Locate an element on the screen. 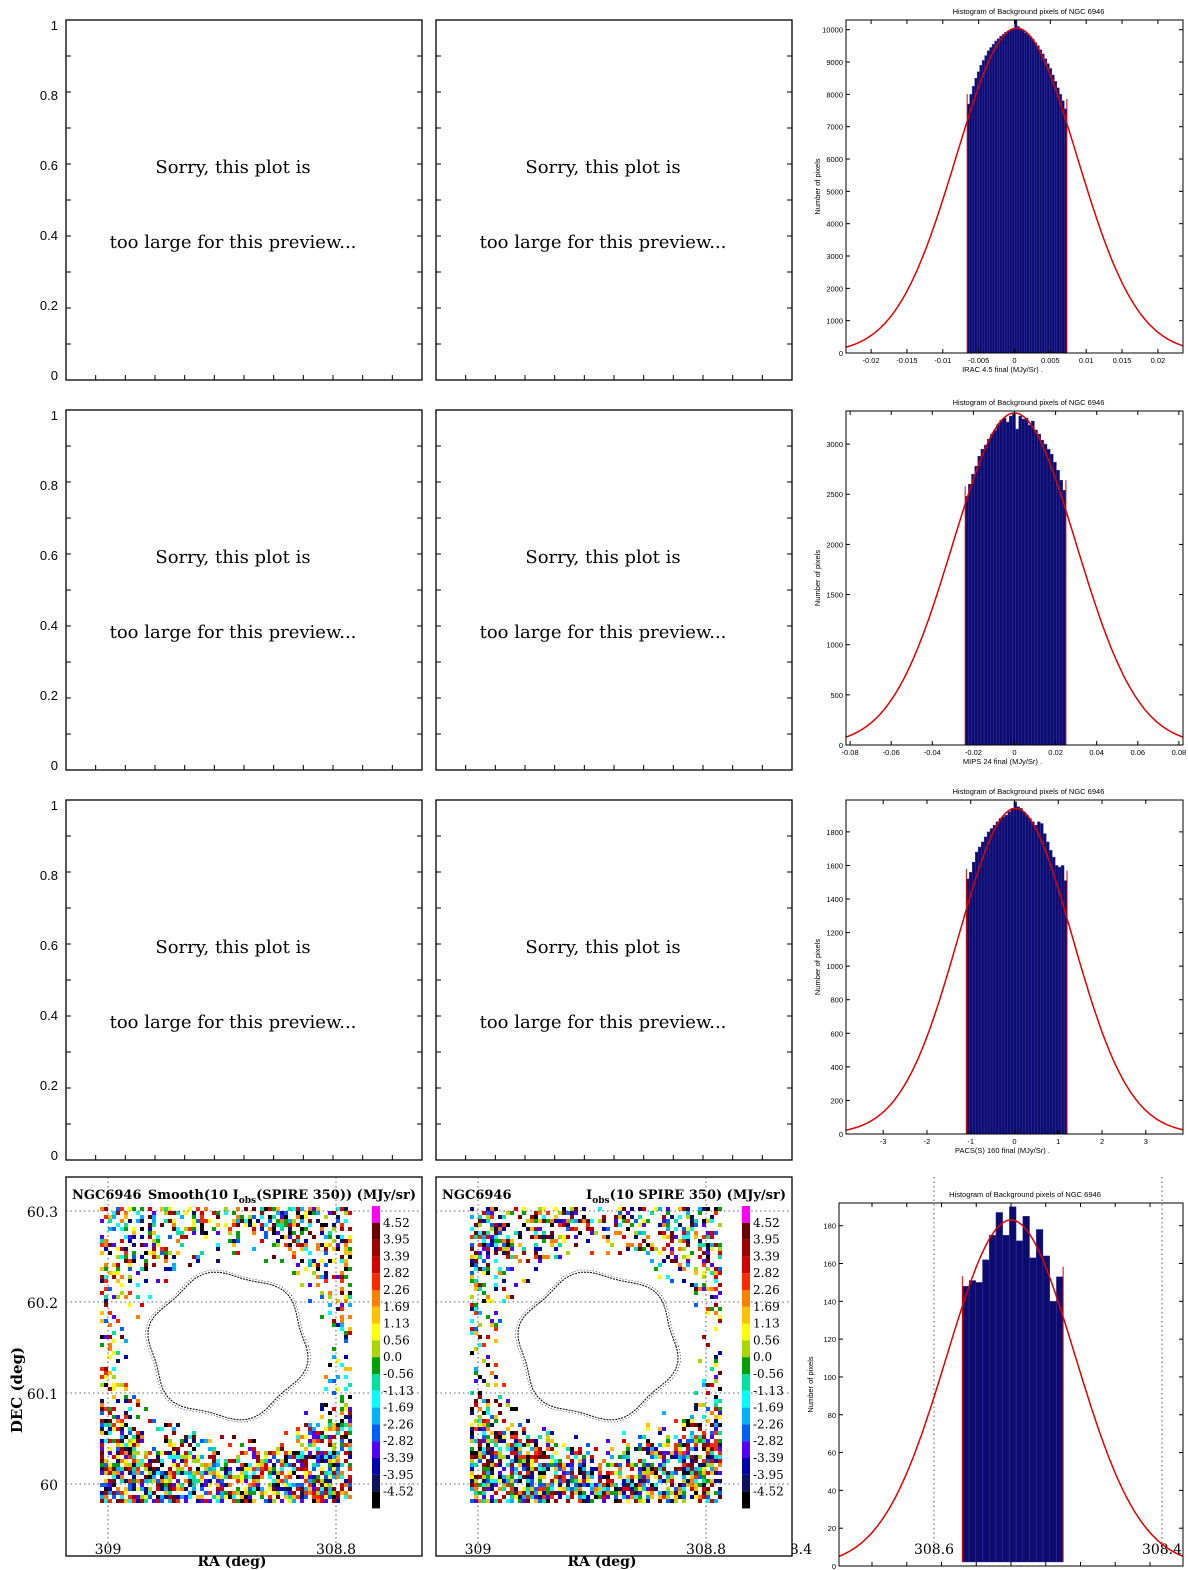 This screenshot has height=1570, width=1188. placeholder-line1: Sorry, this plot is is located at coordinates (602, 947).